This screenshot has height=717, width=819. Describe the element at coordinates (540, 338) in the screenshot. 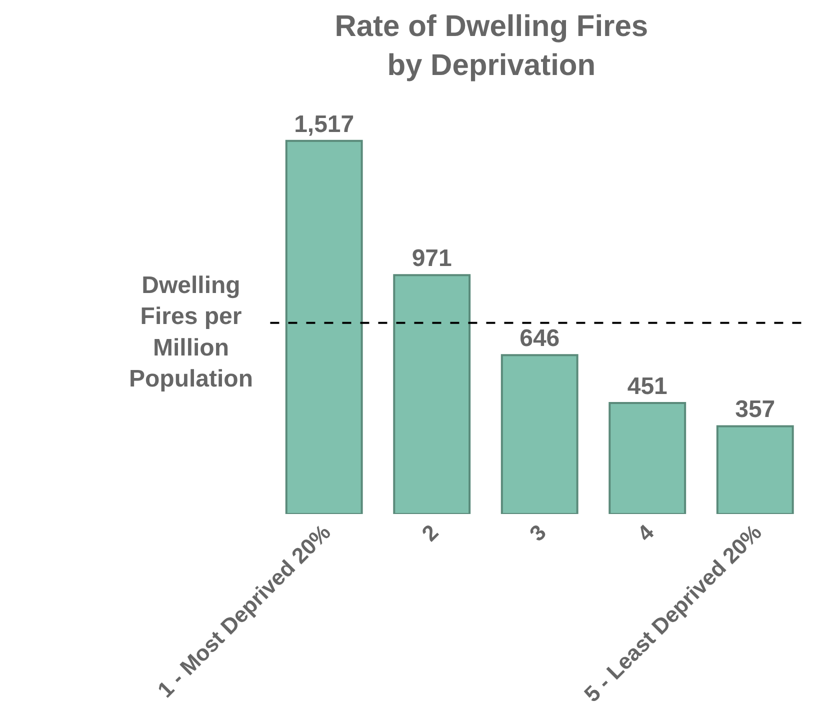

I see `data-label: 646` at that location.